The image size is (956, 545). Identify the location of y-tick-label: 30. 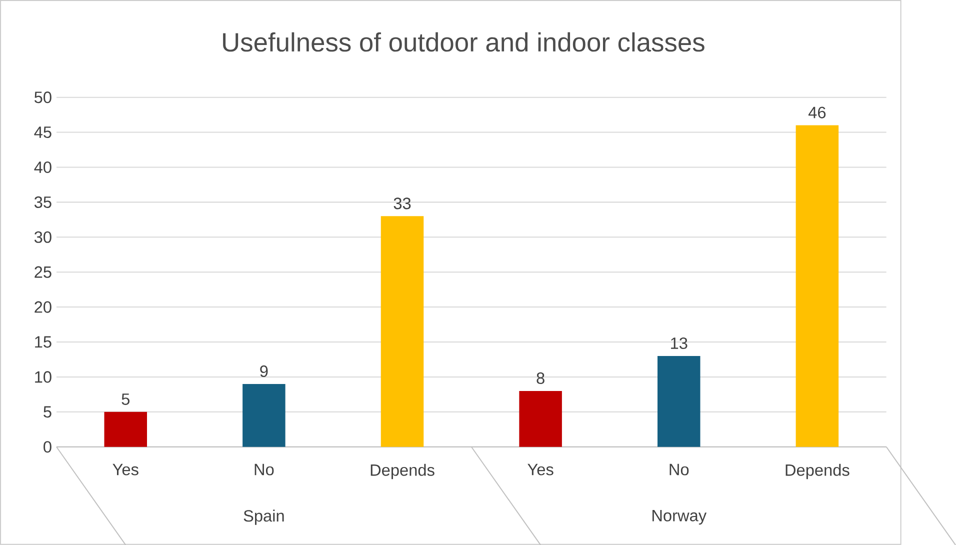
(43, 237).